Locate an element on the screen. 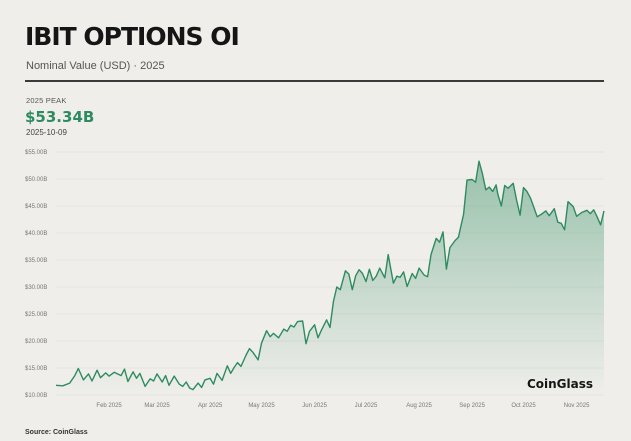  chart-title: IBIT OPTIONS OI is located at coordinates (132, 36).